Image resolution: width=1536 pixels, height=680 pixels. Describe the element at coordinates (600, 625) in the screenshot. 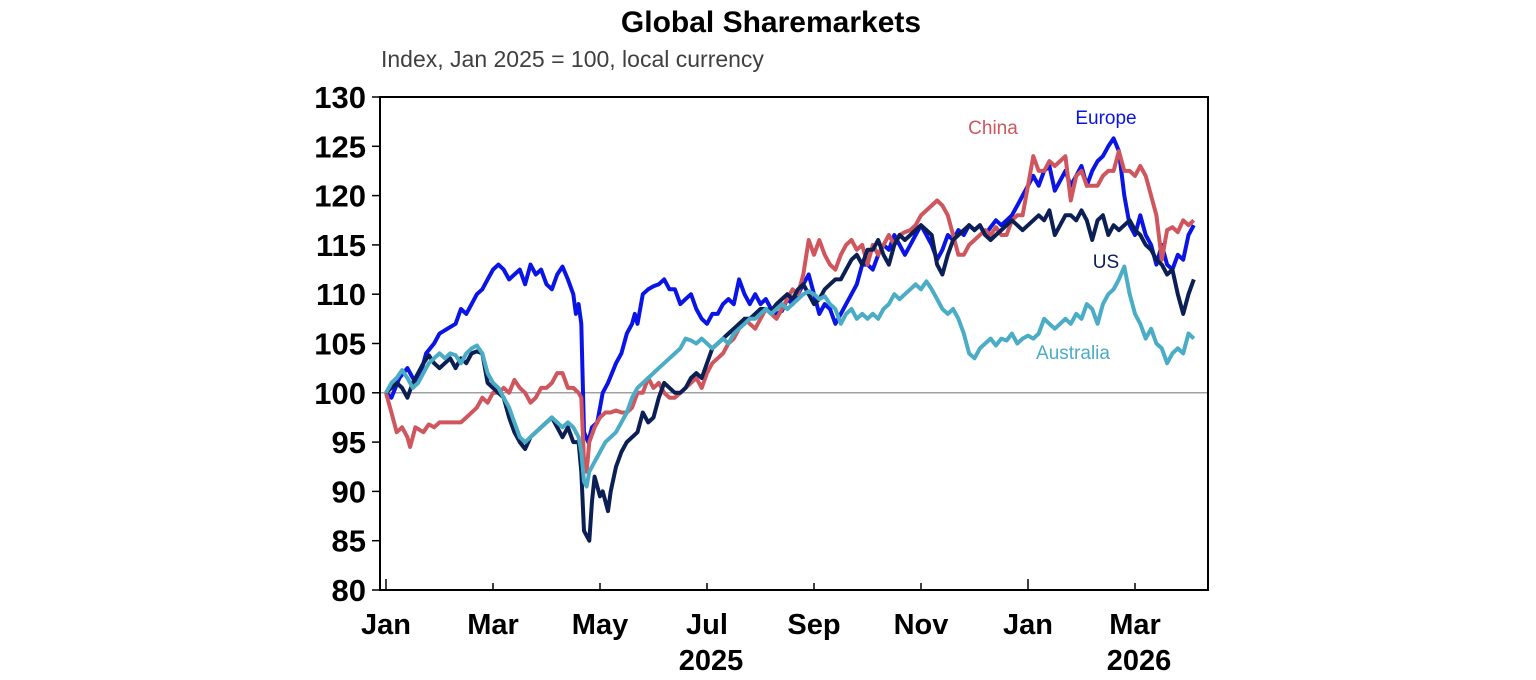

I see `x-tick-label: May` at that location.